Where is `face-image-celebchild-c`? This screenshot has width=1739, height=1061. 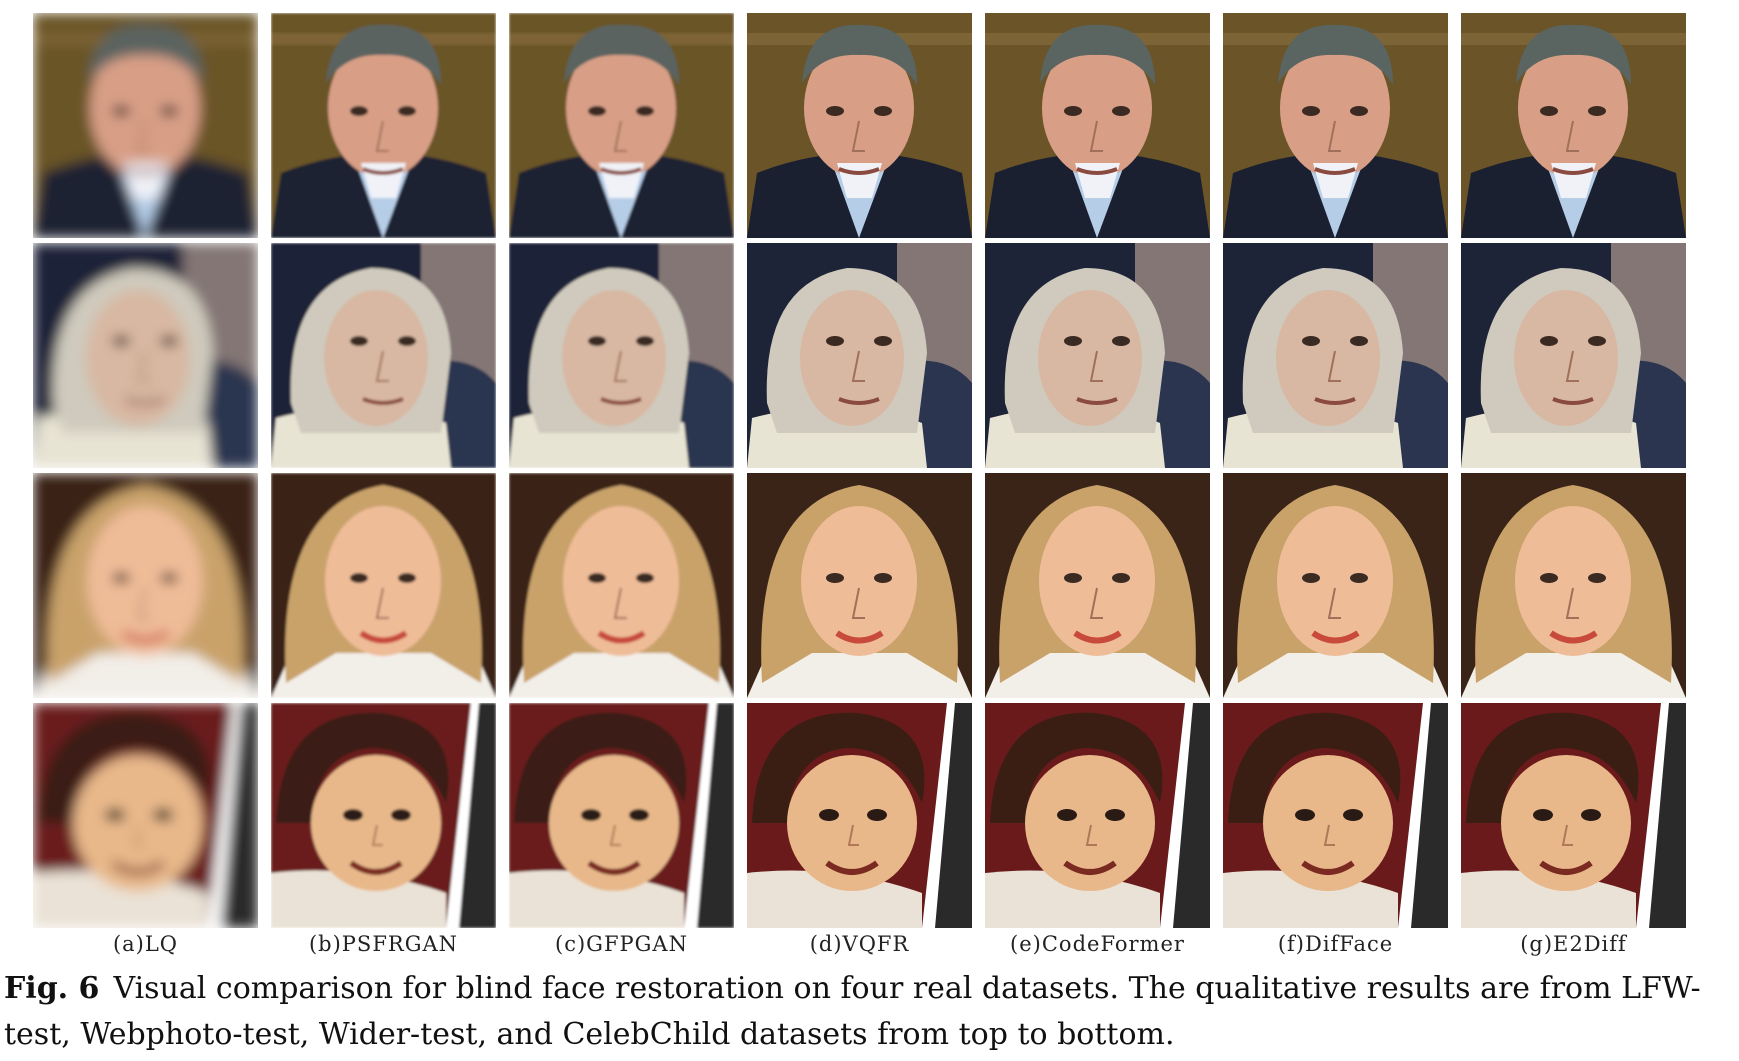 face-image-celebchild-c is located at coordinates (621, 815).